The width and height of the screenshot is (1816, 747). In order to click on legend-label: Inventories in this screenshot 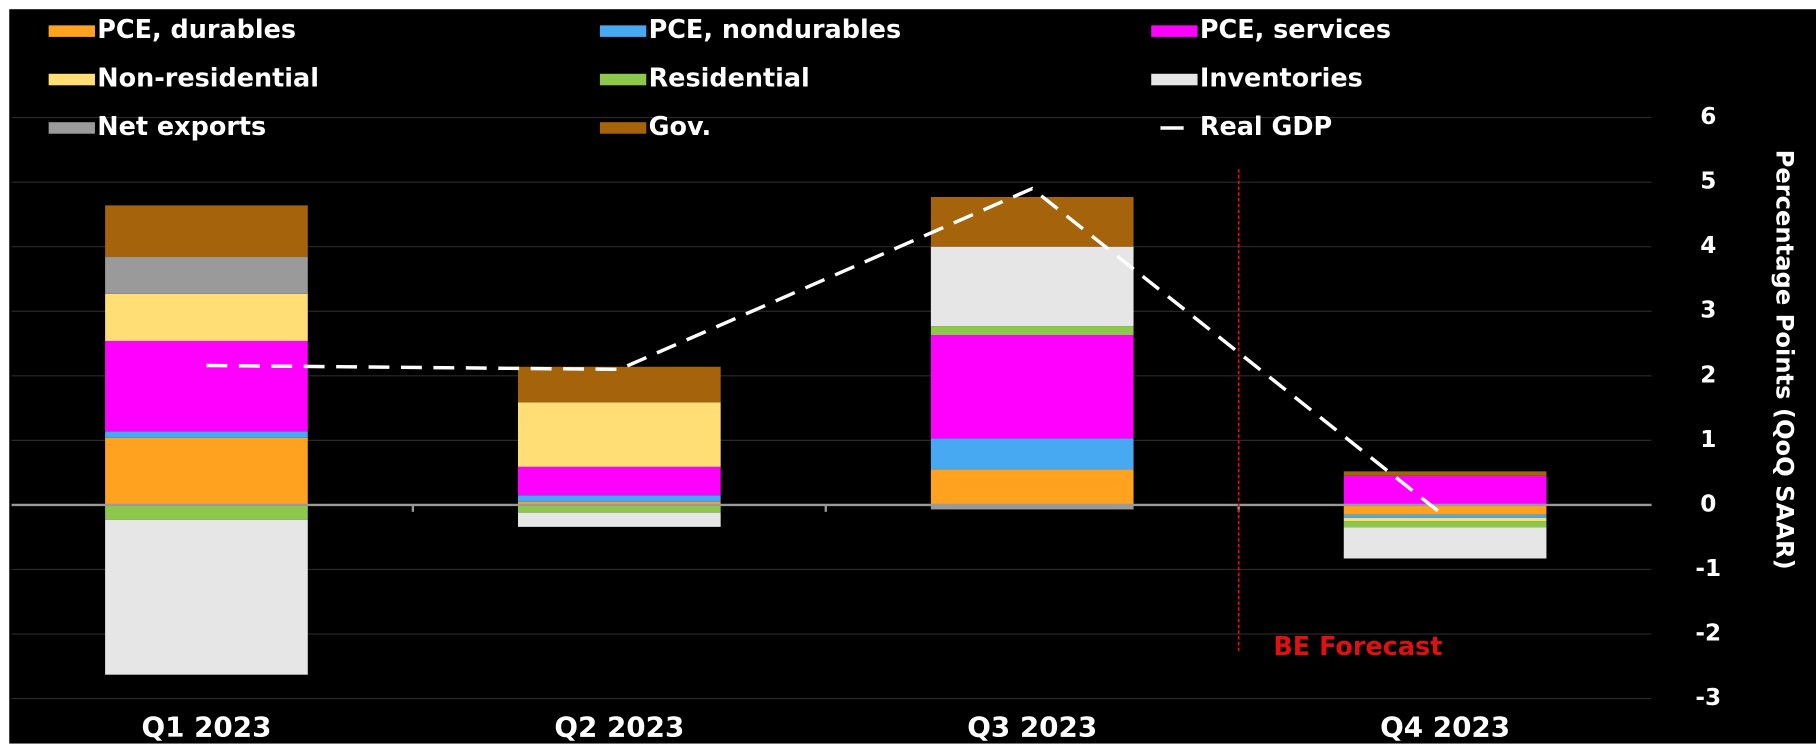, I will do `click(1281, 78)`.